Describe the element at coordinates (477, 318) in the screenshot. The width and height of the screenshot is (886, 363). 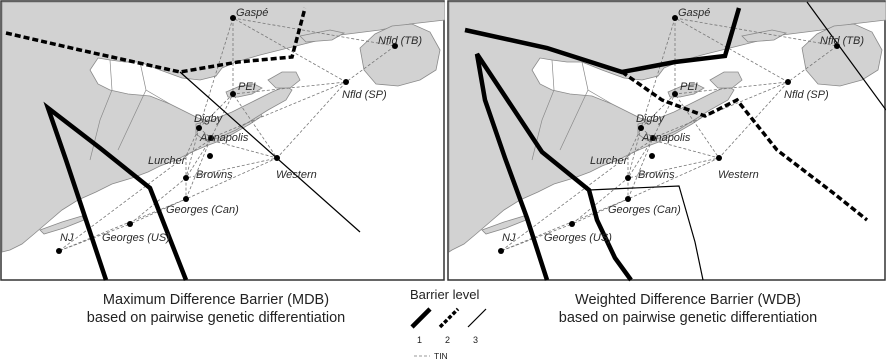
I see `legend-level-3-swatch` at that location.